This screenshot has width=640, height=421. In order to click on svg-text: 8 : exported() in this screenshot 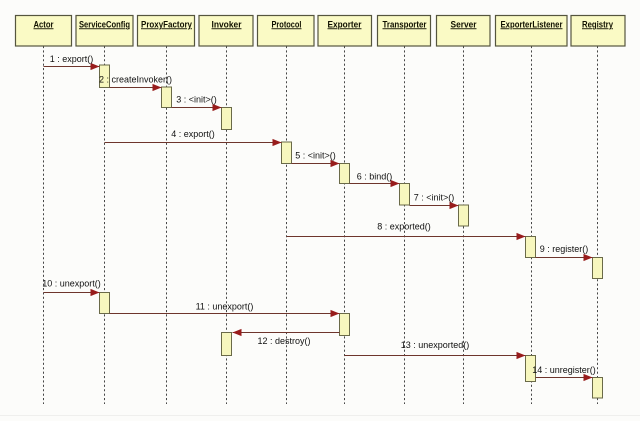, I will do `click(404, 227)`.